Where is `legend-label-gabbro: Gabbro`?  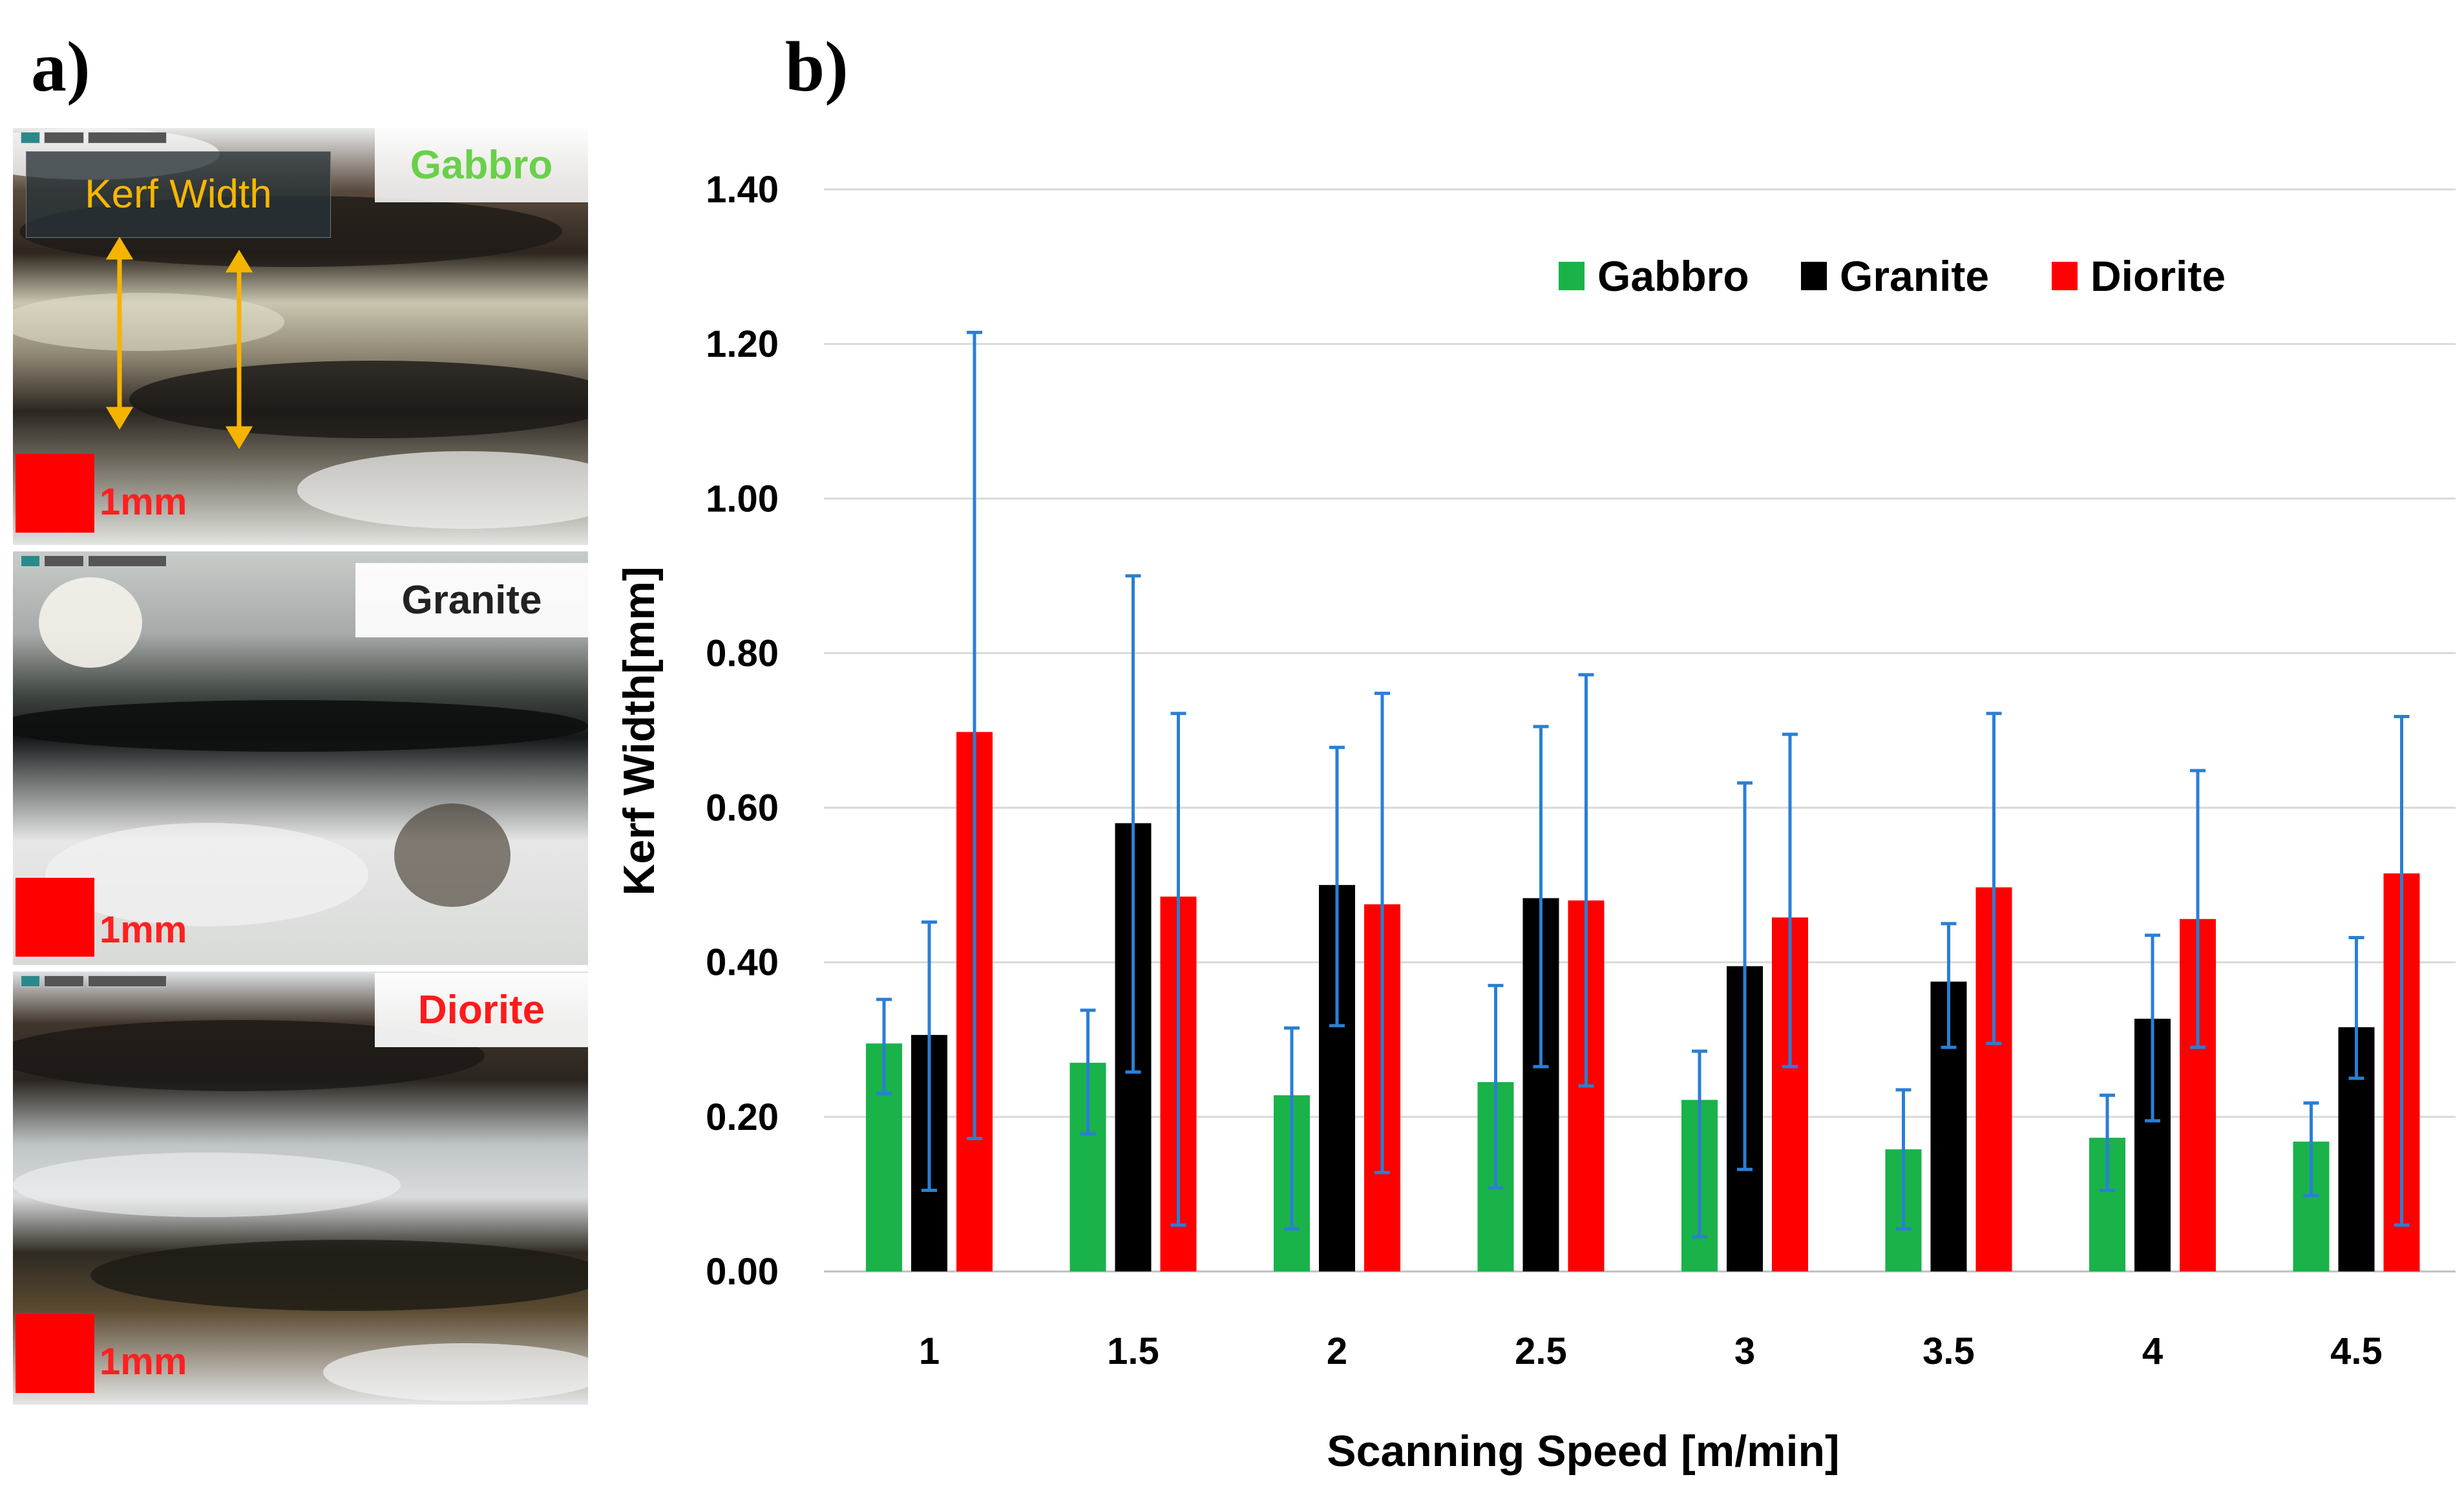
legend-label-gabbro: Gabbro is located at coordinates (1673, 276).